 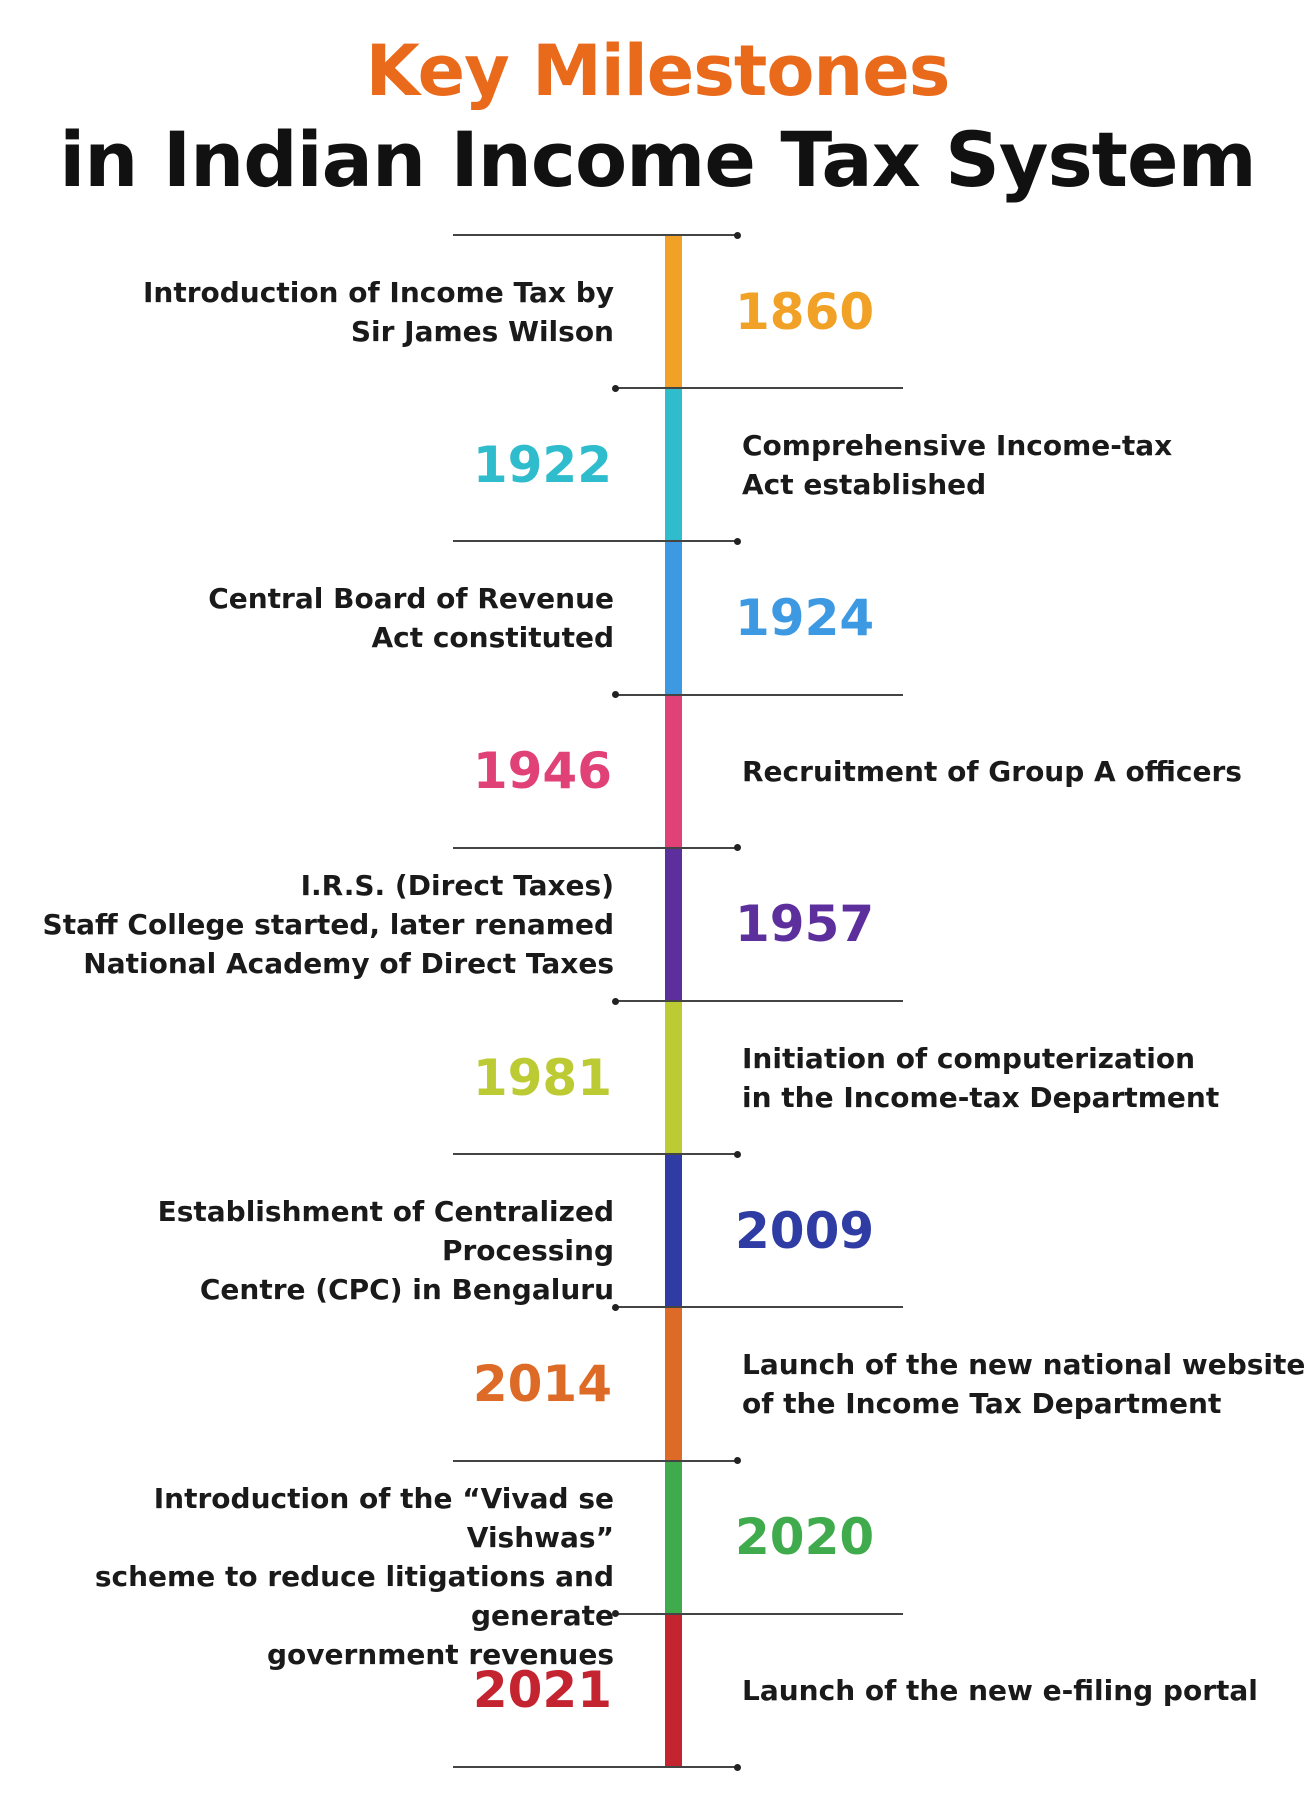 What do you see at coordinates (992, 771) in the screenshot?
I see `milestone-desc-line: Recruitment of Group A officers` at bounding box center [992, 771].